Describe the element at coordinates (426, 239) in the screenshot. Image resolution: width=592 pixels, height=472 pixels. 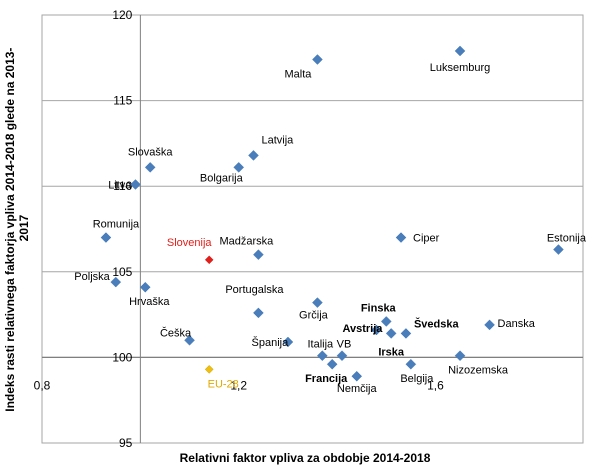
I see `point-label: Ciper` at that location.